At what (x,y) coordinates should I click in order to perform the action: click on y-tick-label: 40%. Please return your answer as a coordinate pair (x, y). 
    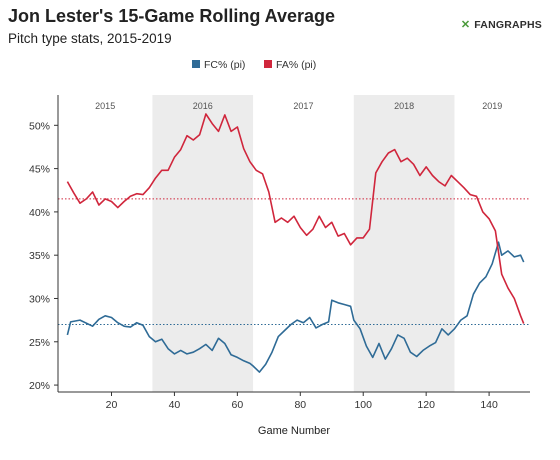
    Looking at the image, I should click on (39, 213).